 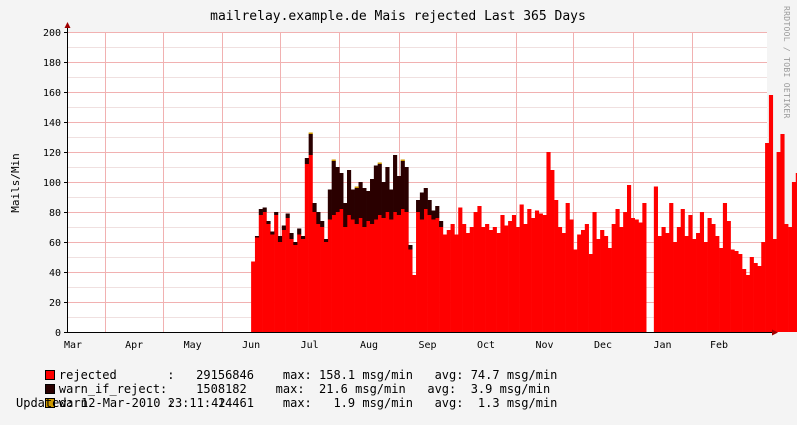 What do you see at coordinates (55, 303) in the screenshot?
I see `y-tick-label: 20` at bounding box center [55, 303].